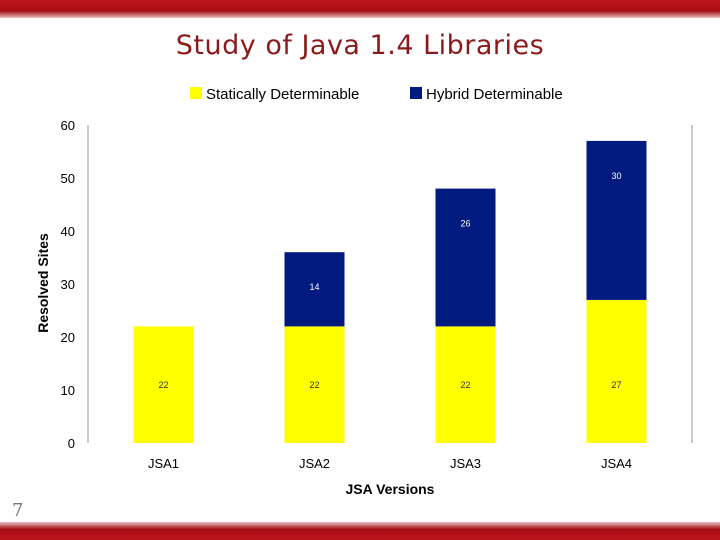  What do you see at coordinates (314, 463) in the screenshot?
I see `x-tick-label: JSA2` at bounding box center [314, 463].